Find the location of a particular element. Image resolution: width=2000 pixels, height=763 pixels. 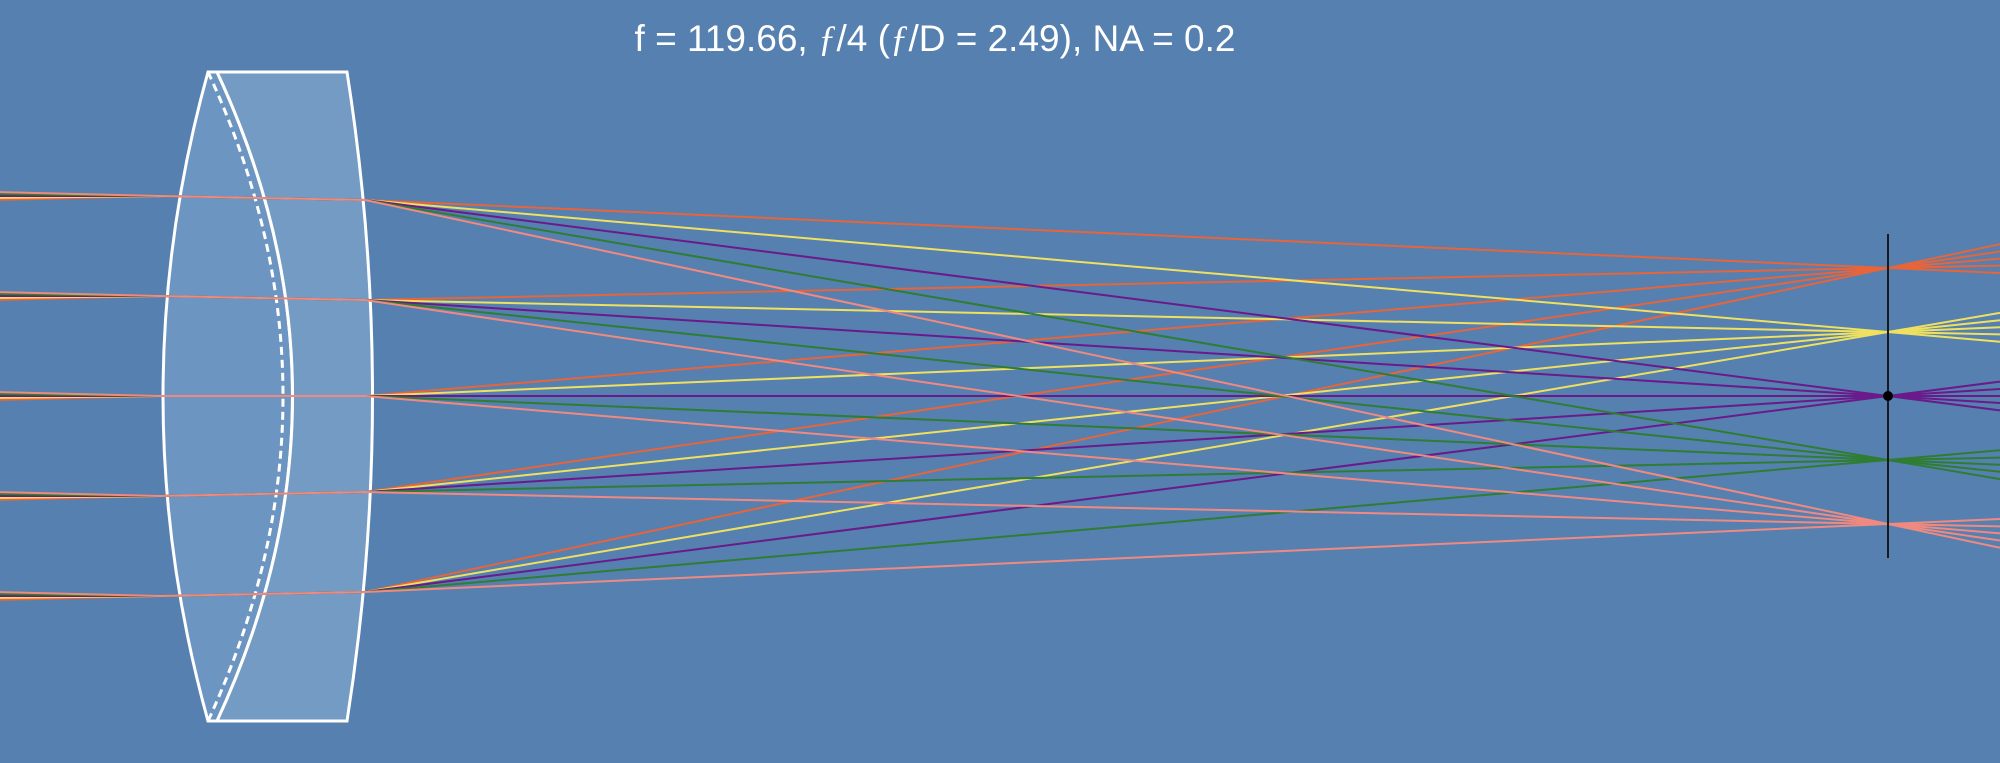

focal-length-label: f = 119.66, is located at coordinates (726, 38).